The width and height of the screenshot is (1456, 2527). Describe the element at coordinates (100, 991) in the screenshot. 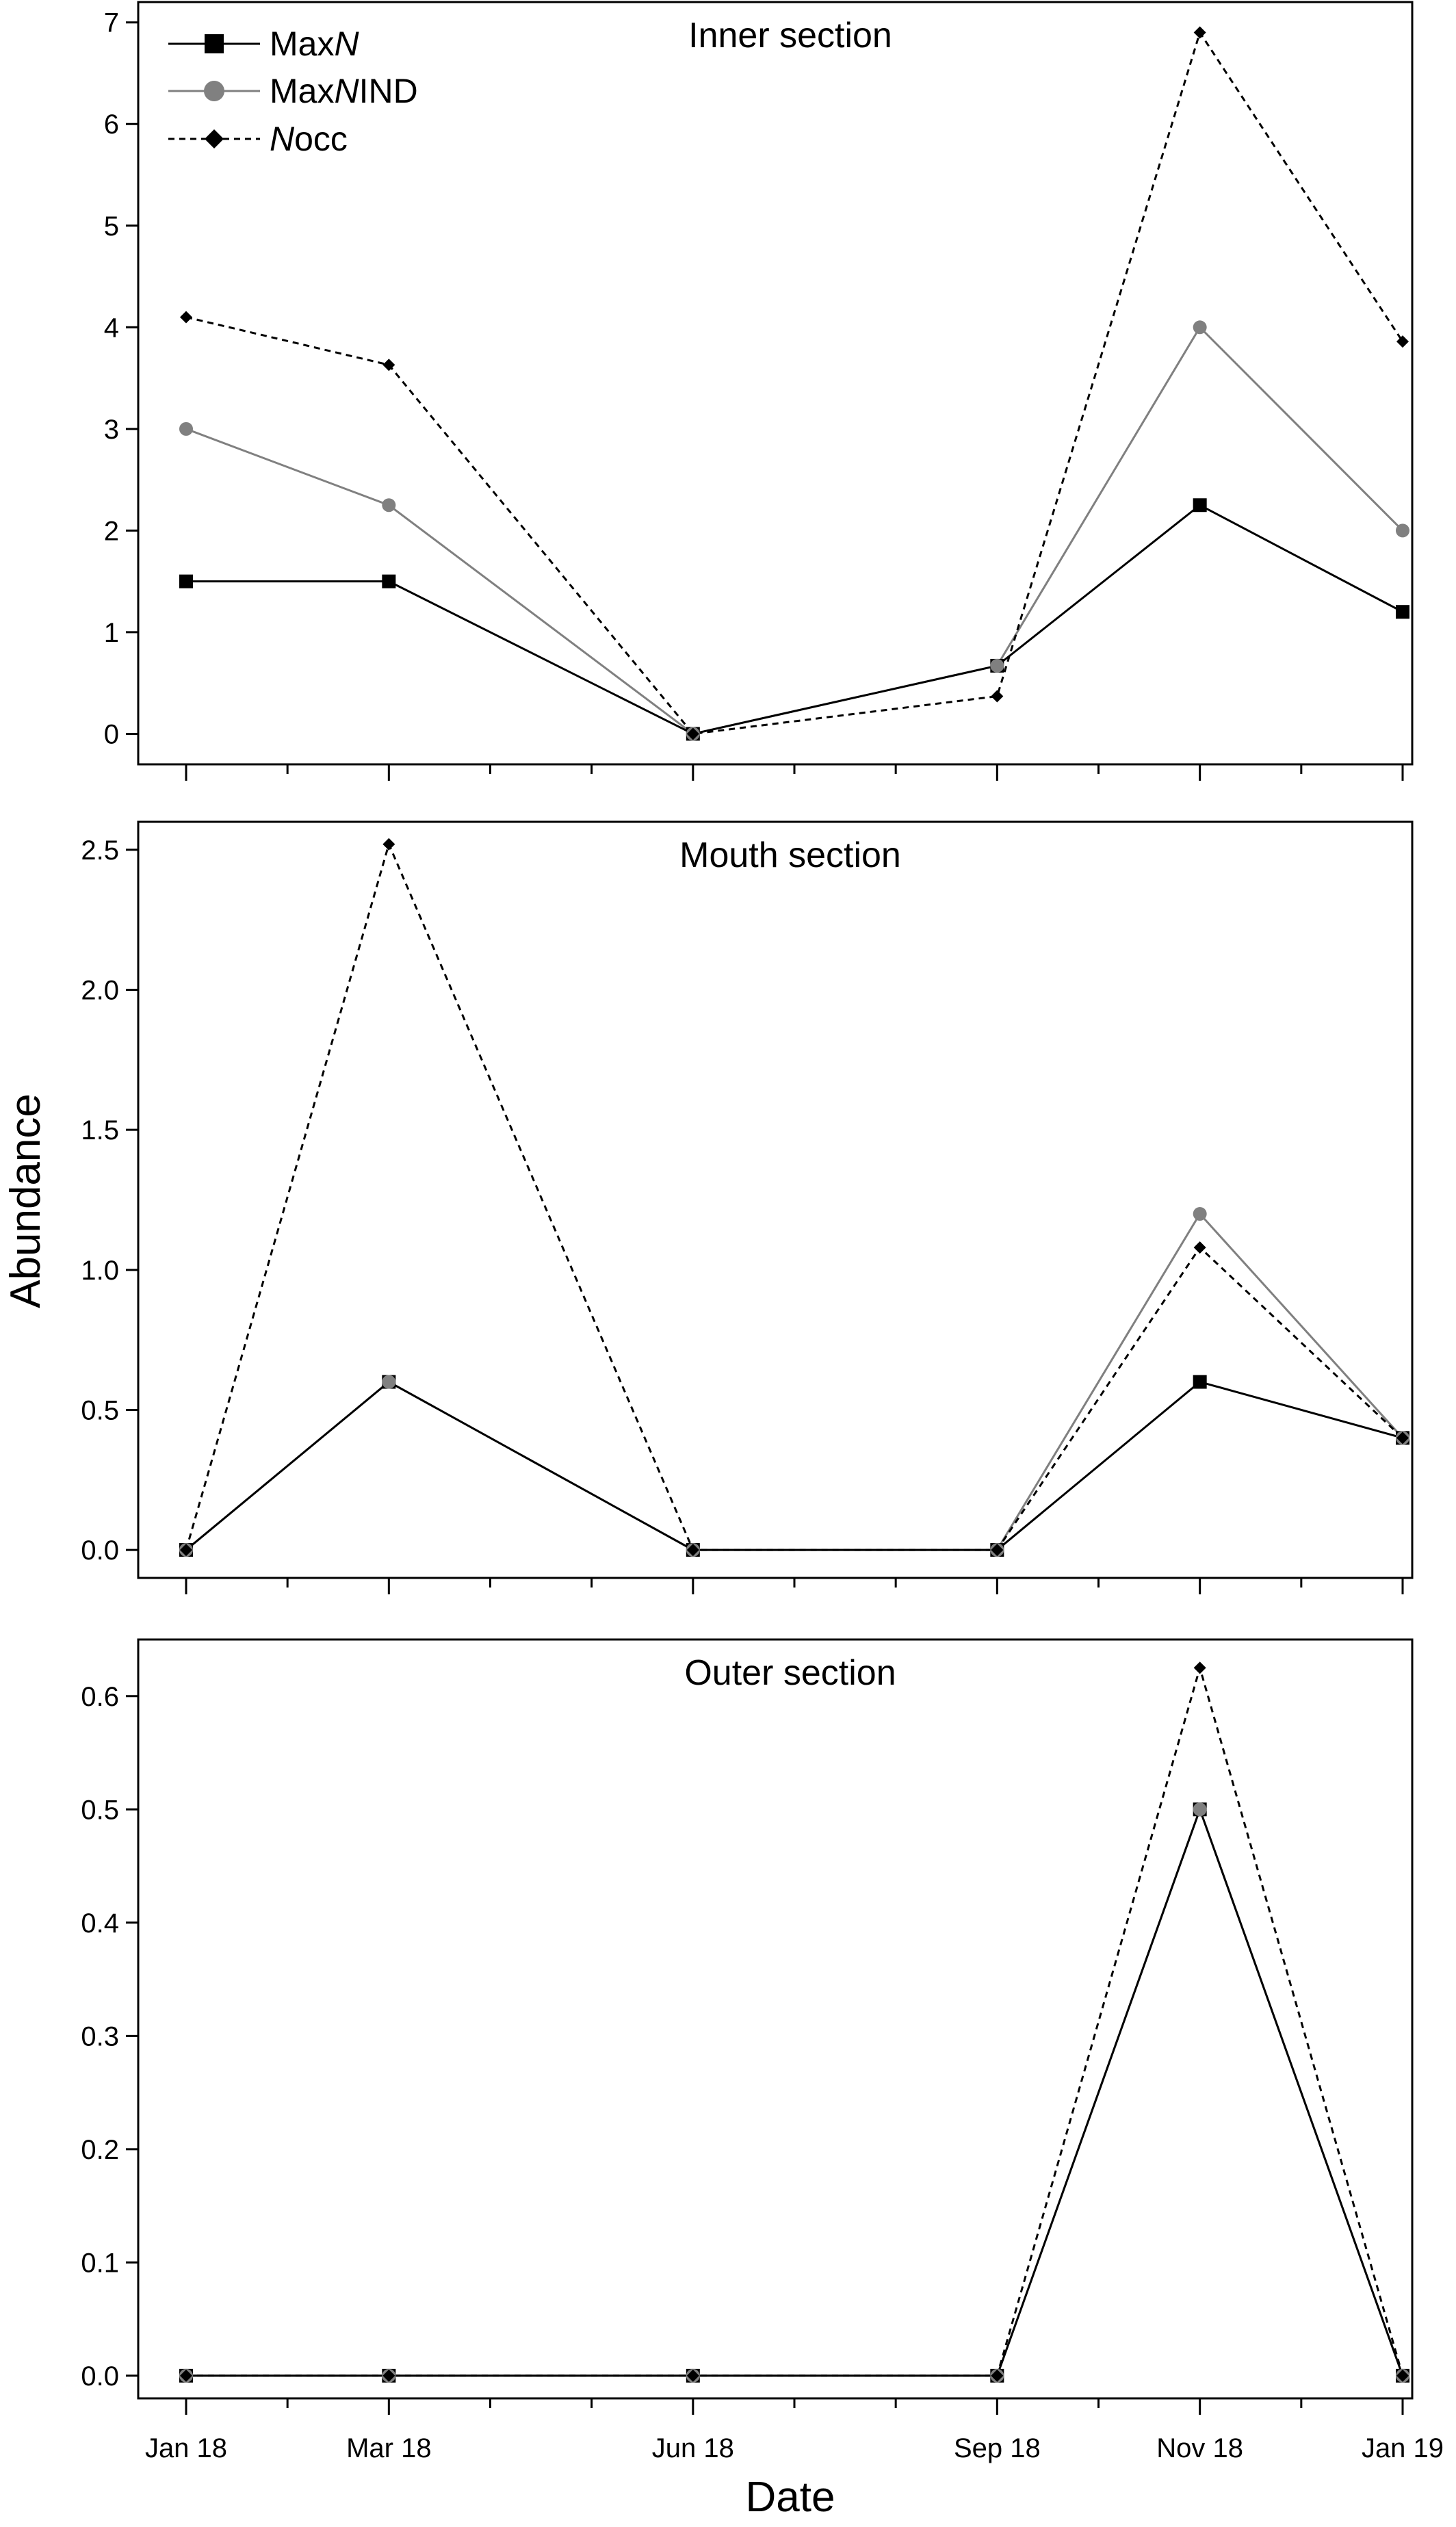

I see `y-tick-label: 2.0` at that location.